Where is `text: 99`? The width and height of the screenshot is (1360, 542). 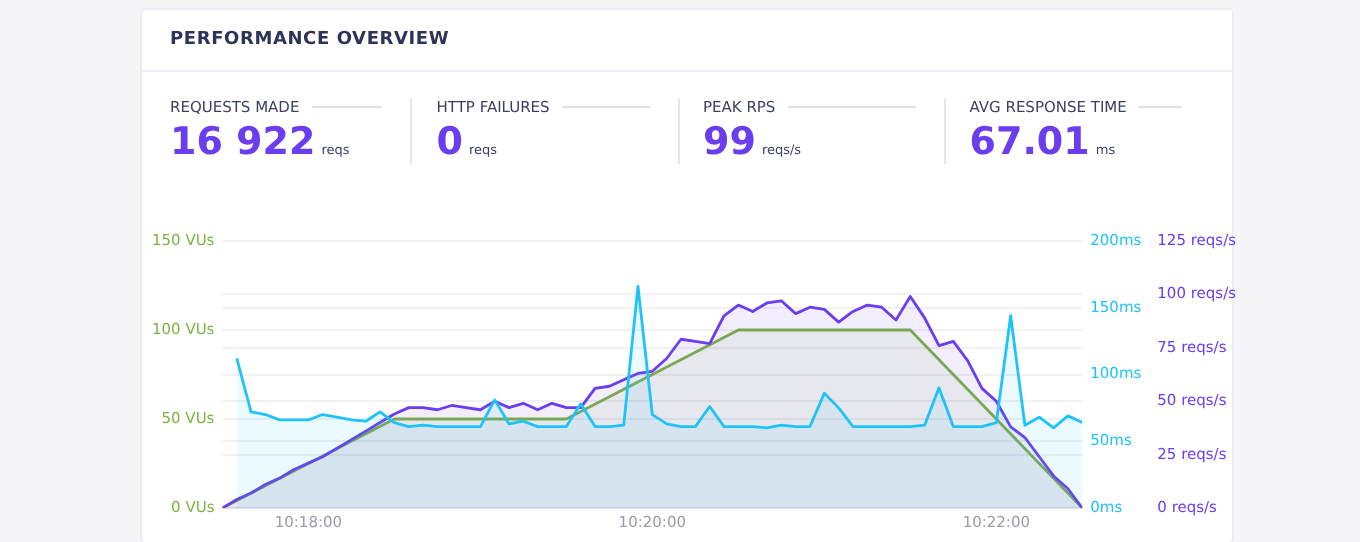
text: 99 is located at coordinates (729, 142).